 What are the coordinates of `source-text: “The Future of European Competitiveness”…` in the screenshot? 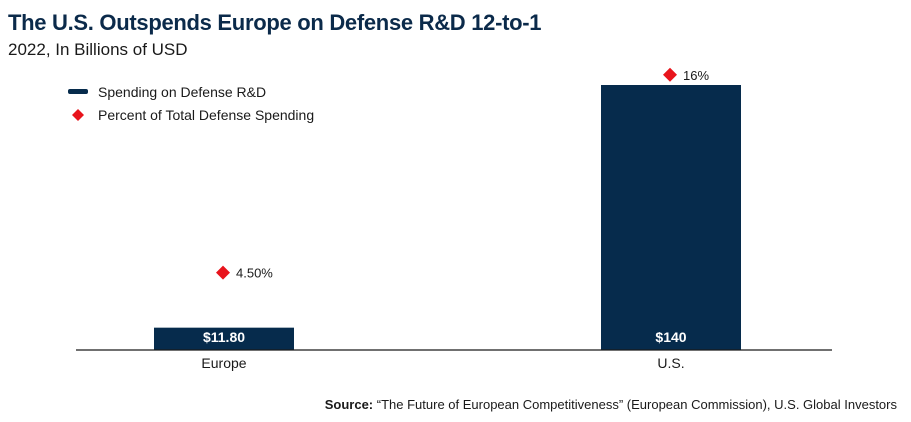 It's located at (636, 404).